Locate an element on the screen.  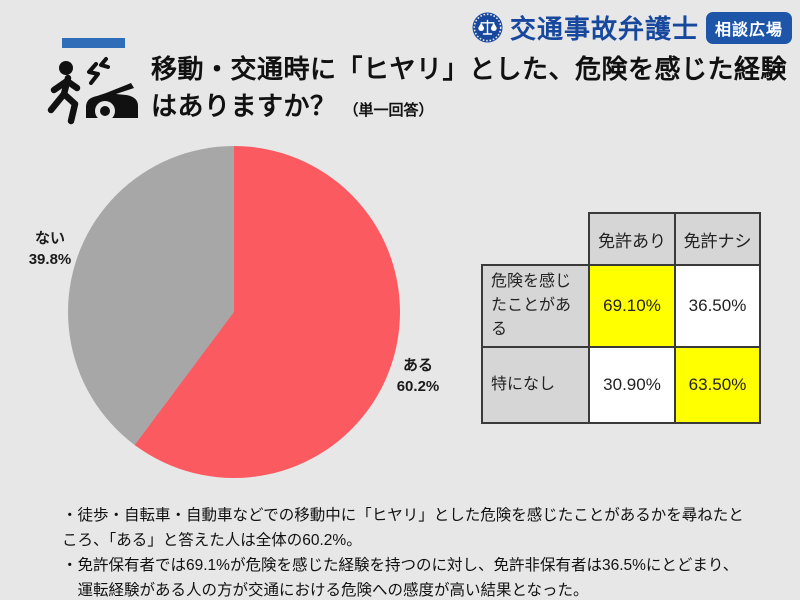
page-title-line2: はありますか？ （単一回答） is located at coordinates (292, 106).